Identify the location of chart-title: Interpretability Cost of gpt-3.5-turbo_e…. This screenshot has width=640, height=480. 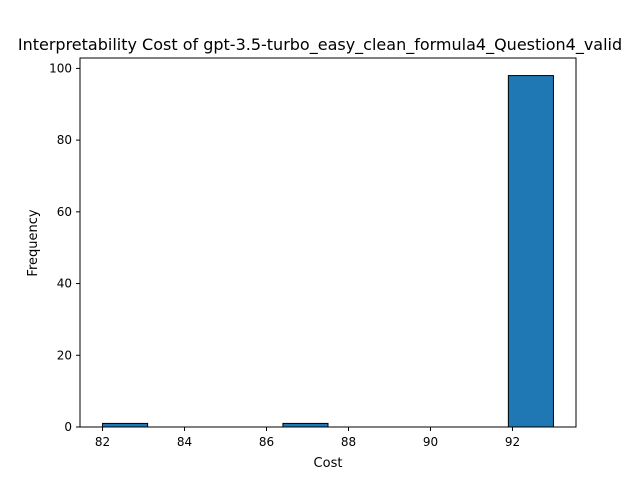
(320, 45).